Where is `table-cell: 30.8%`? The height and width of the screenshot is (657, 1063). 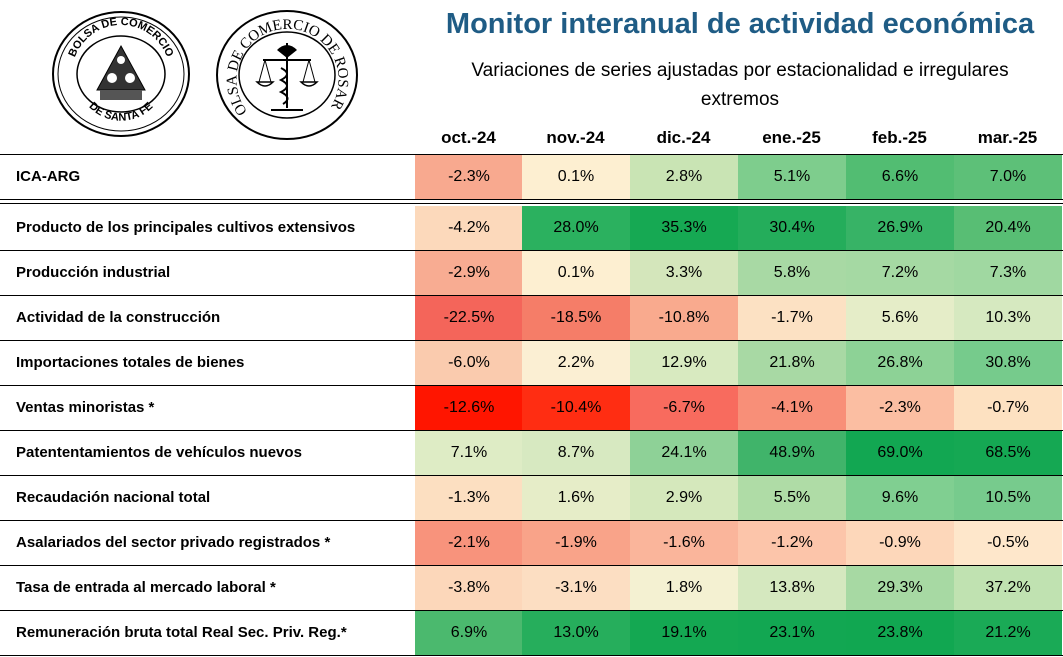 table-cell: 30.8% is located at coordinates (1008, 363).